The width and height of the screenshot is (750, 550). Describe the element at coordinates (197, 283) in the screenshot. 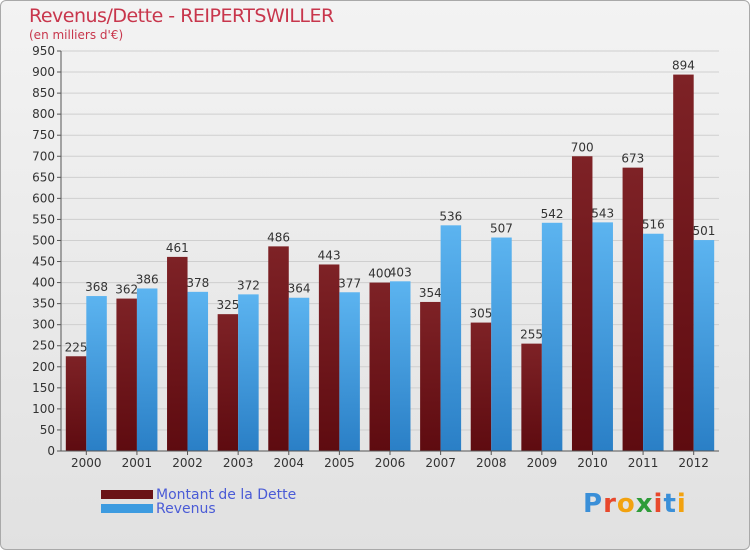

I see `data-label-revenus: 378` at that location.